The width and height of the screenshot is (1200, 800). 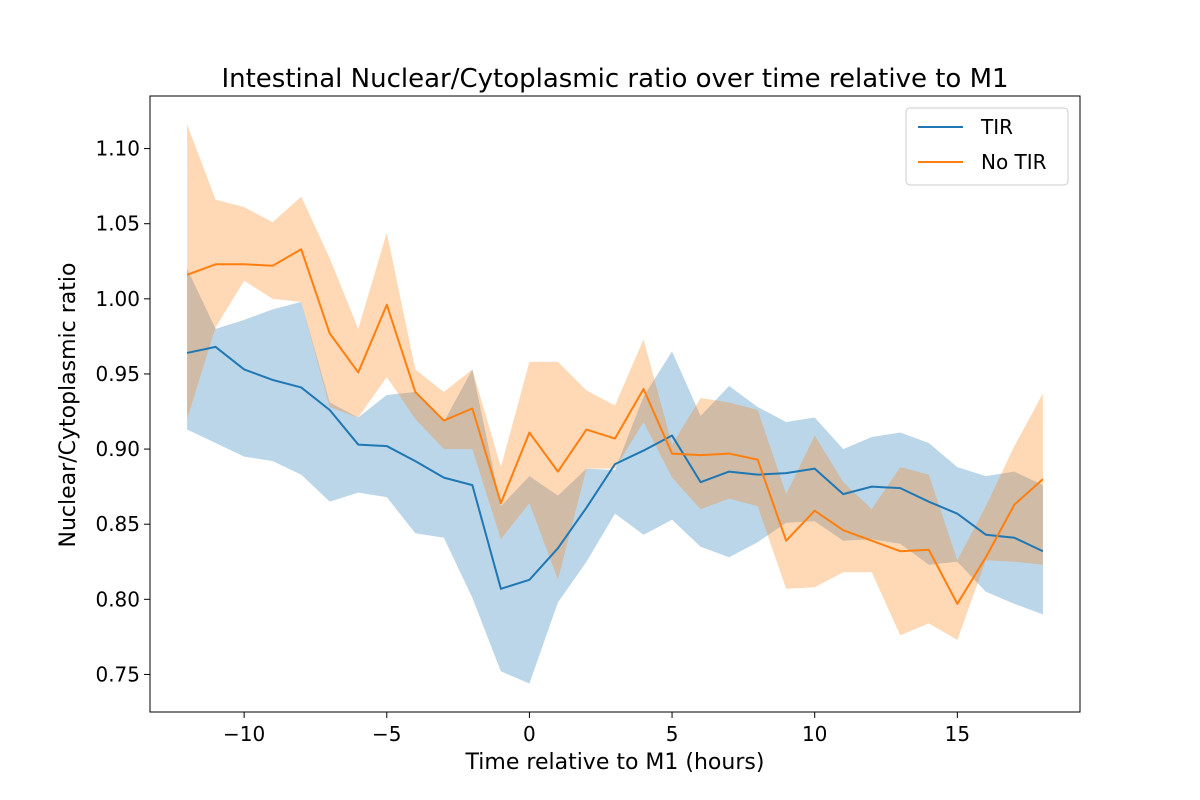 What do you see at coordinates (122, 411) in the screenshot?
I see `y-axis-ticks: 0.75 0.80 0.85 0.90 0.95 1.00 1.05 1.10` at bounding box center [122, 411].